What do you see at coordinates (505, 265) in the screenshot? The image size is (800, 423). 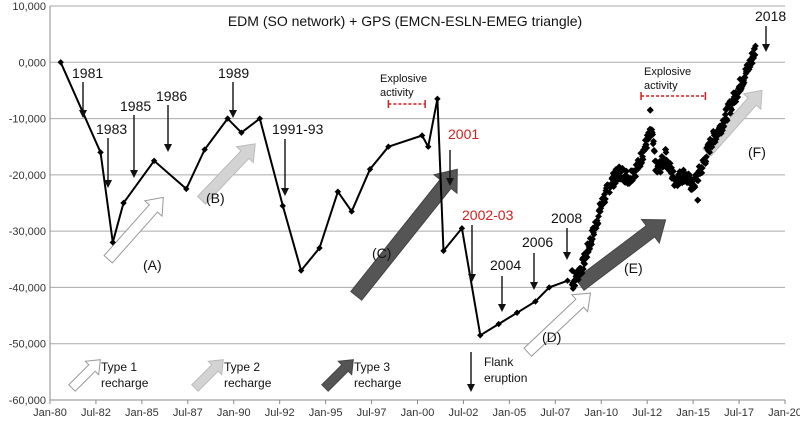 I see `year-annotation-2004: 2004` at bounding box center [505, 265].